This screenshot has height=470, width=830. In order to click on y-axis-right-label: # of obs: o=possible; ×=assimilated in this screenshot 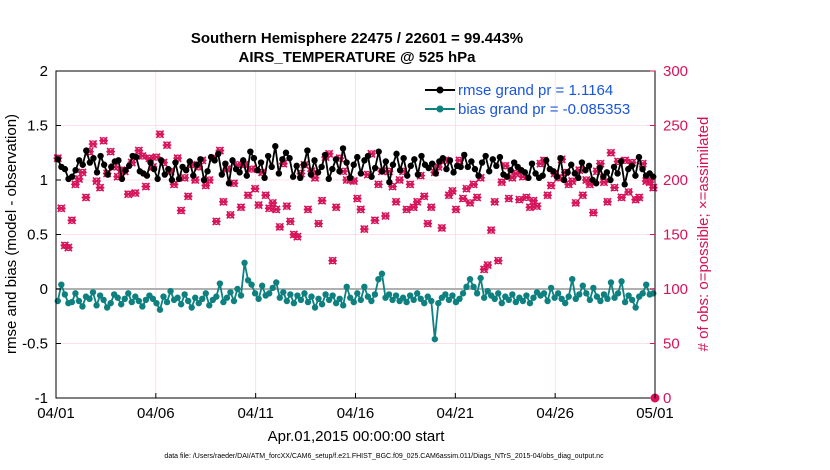, I will do `click(703, 234)`.